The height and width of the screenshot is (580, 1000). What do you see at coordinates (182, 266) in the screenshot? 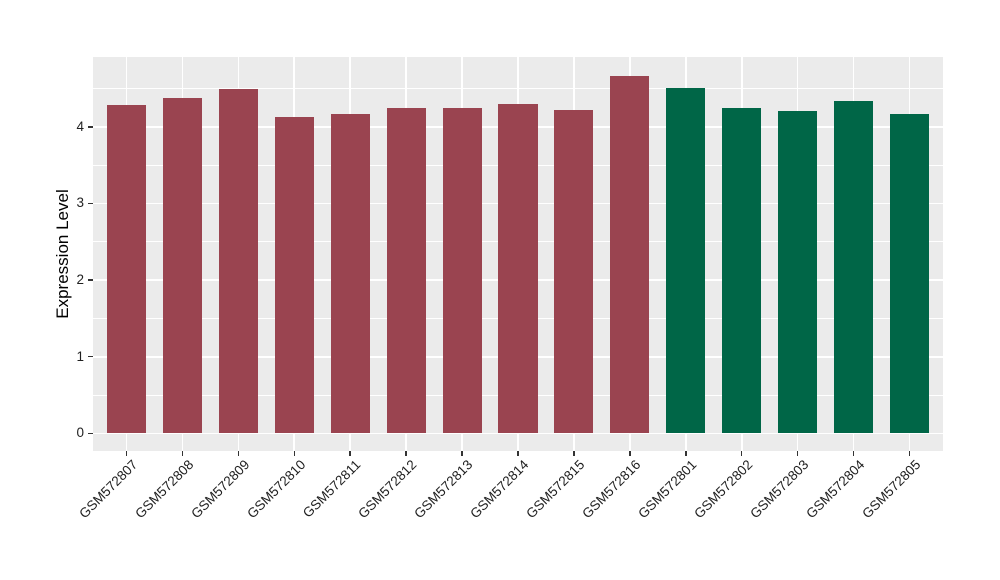
I see `bar-GSM572808` at bounding box center [182, 266].